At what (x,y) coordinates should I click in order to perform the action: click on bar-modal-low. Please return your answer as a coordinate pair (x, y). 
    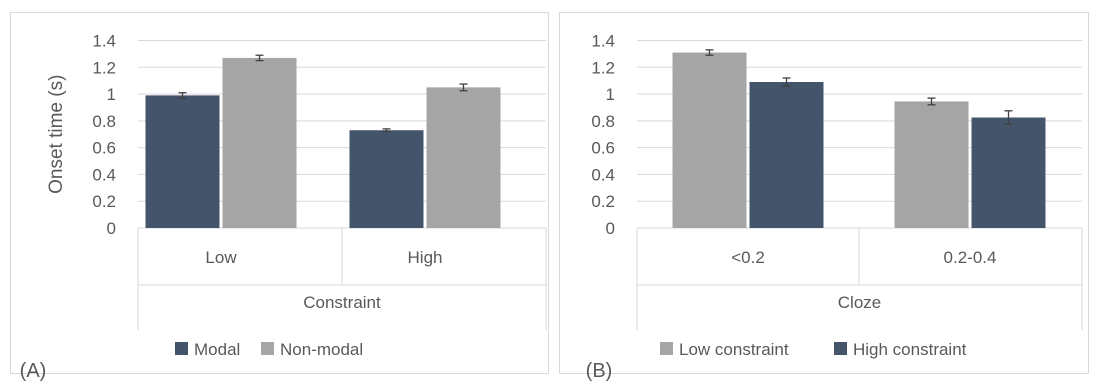
    Looking at the image, I should click on (182, 162).